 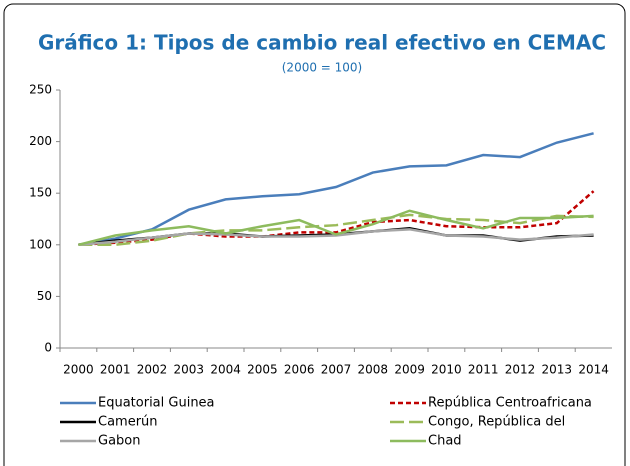 What do you see at coordinates (336, 370) in the screenshot?
I see `x-tick-label: 2007` at bounding box center [336, 370].